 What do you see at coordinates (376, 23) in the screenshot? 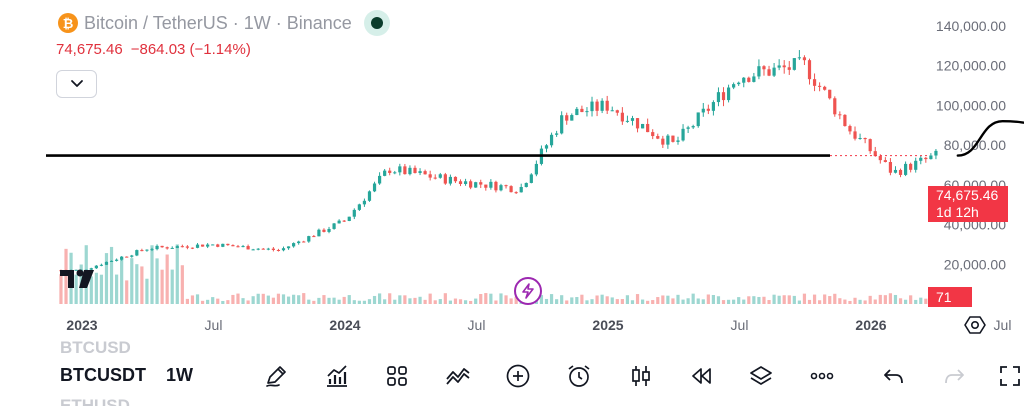
I see `market-status-icon` at bounding box center [376, 23].